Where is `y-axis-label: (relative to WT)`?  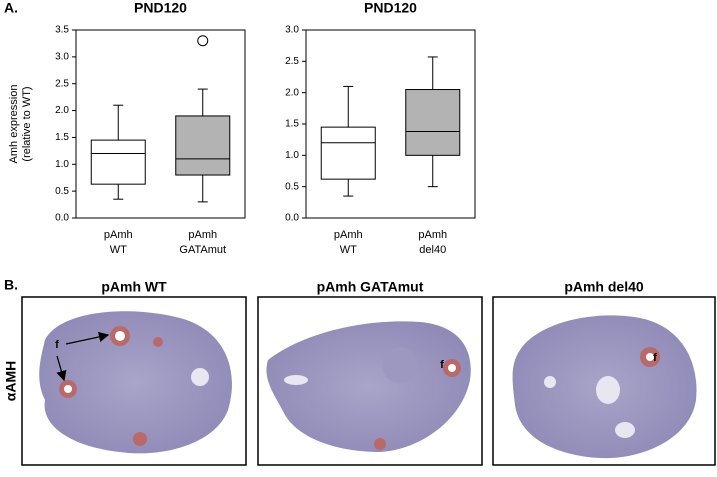
y-axis-label: (relative to WT) is located at coordinates (27, 123).